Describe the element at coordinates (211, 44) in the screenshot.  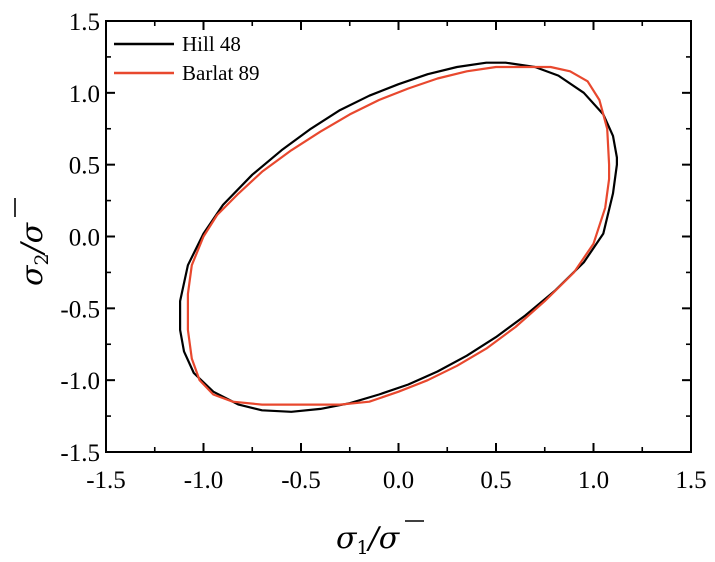
I see `legend-label-hill-48: Hill 48` at that location.